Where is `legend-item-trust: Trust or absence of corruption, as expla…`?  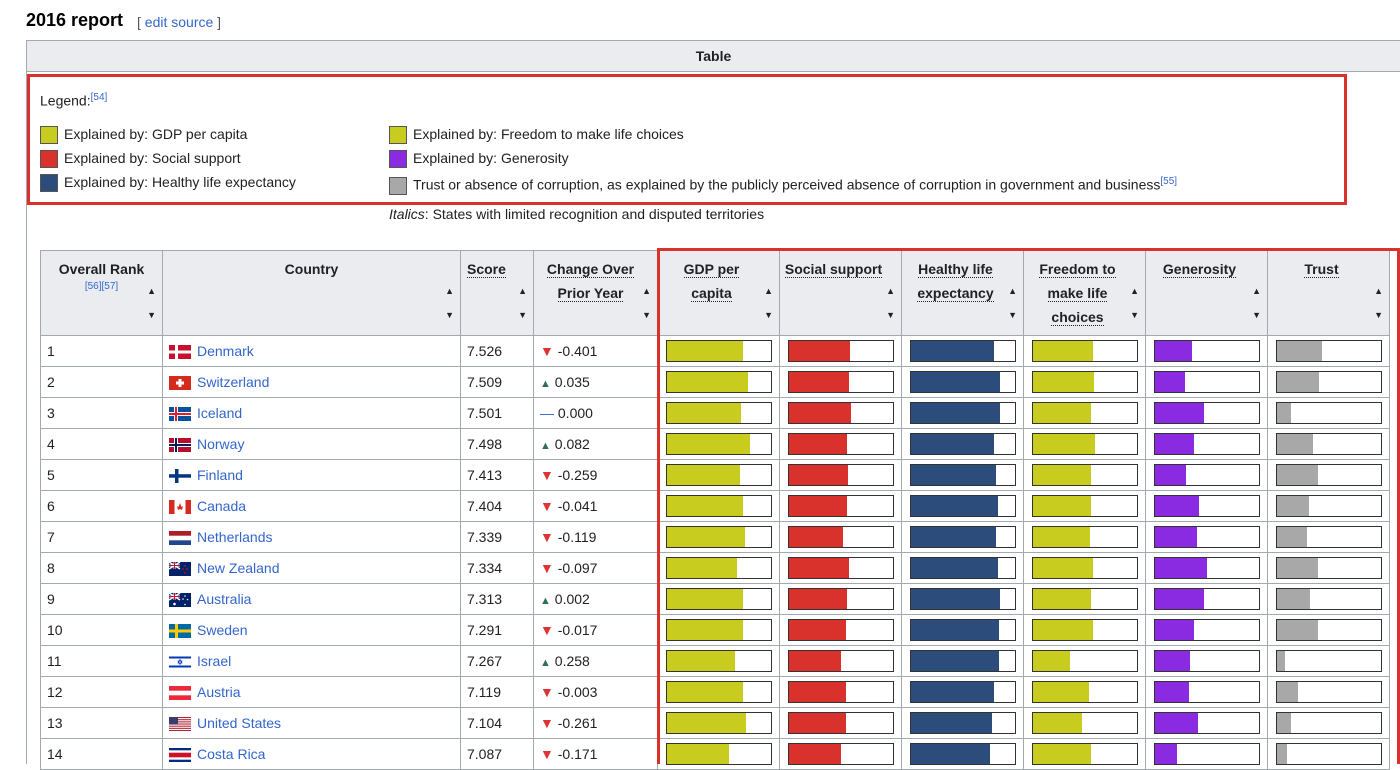 legend-item-trust: Trust or absence of corruption, as expla… is located at coordinates (783, 183).